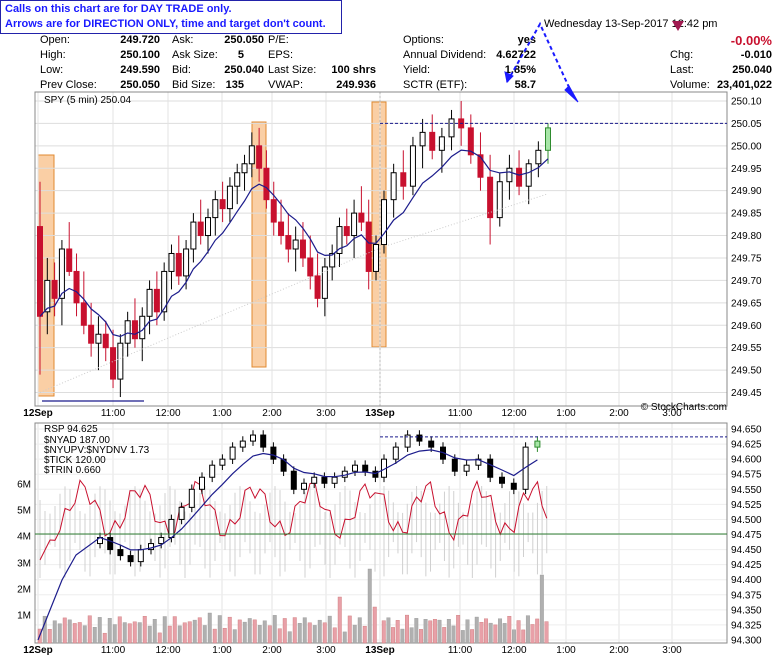 Image resolution: width=780 pixels, height=659 pixels. Describe the element at coordinates (746, 371) in the screenshot. I see `price-y-tick: 249.50` at that location.